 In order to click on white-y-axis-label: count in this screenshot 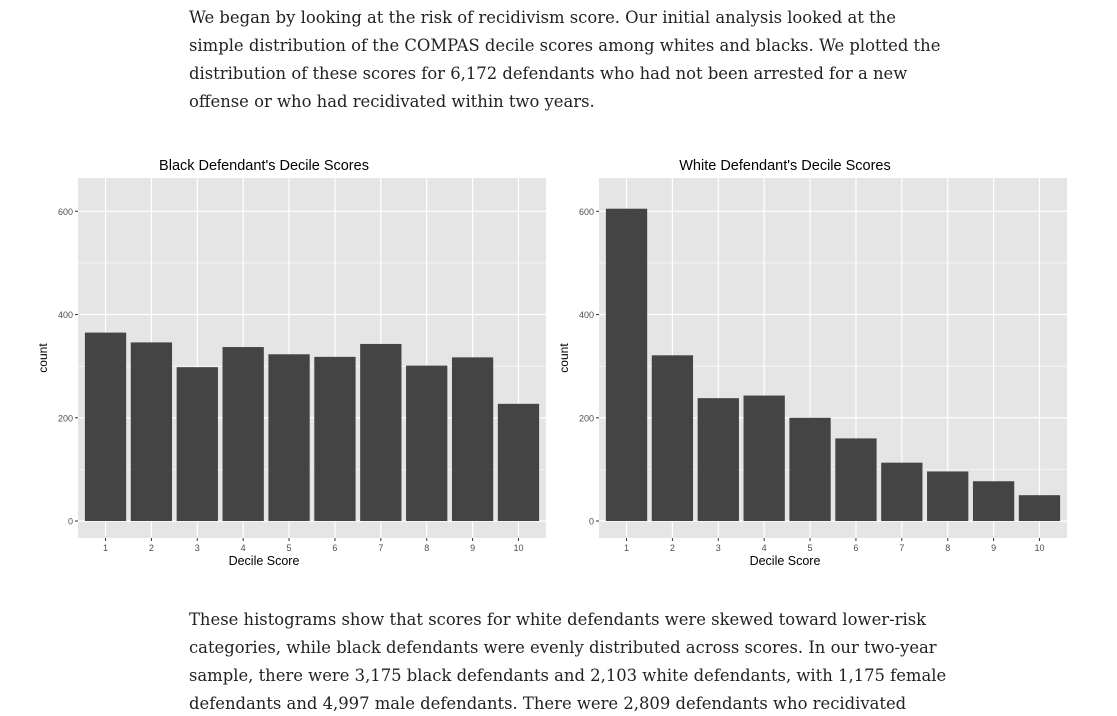, I will do `click(564, 358)`.